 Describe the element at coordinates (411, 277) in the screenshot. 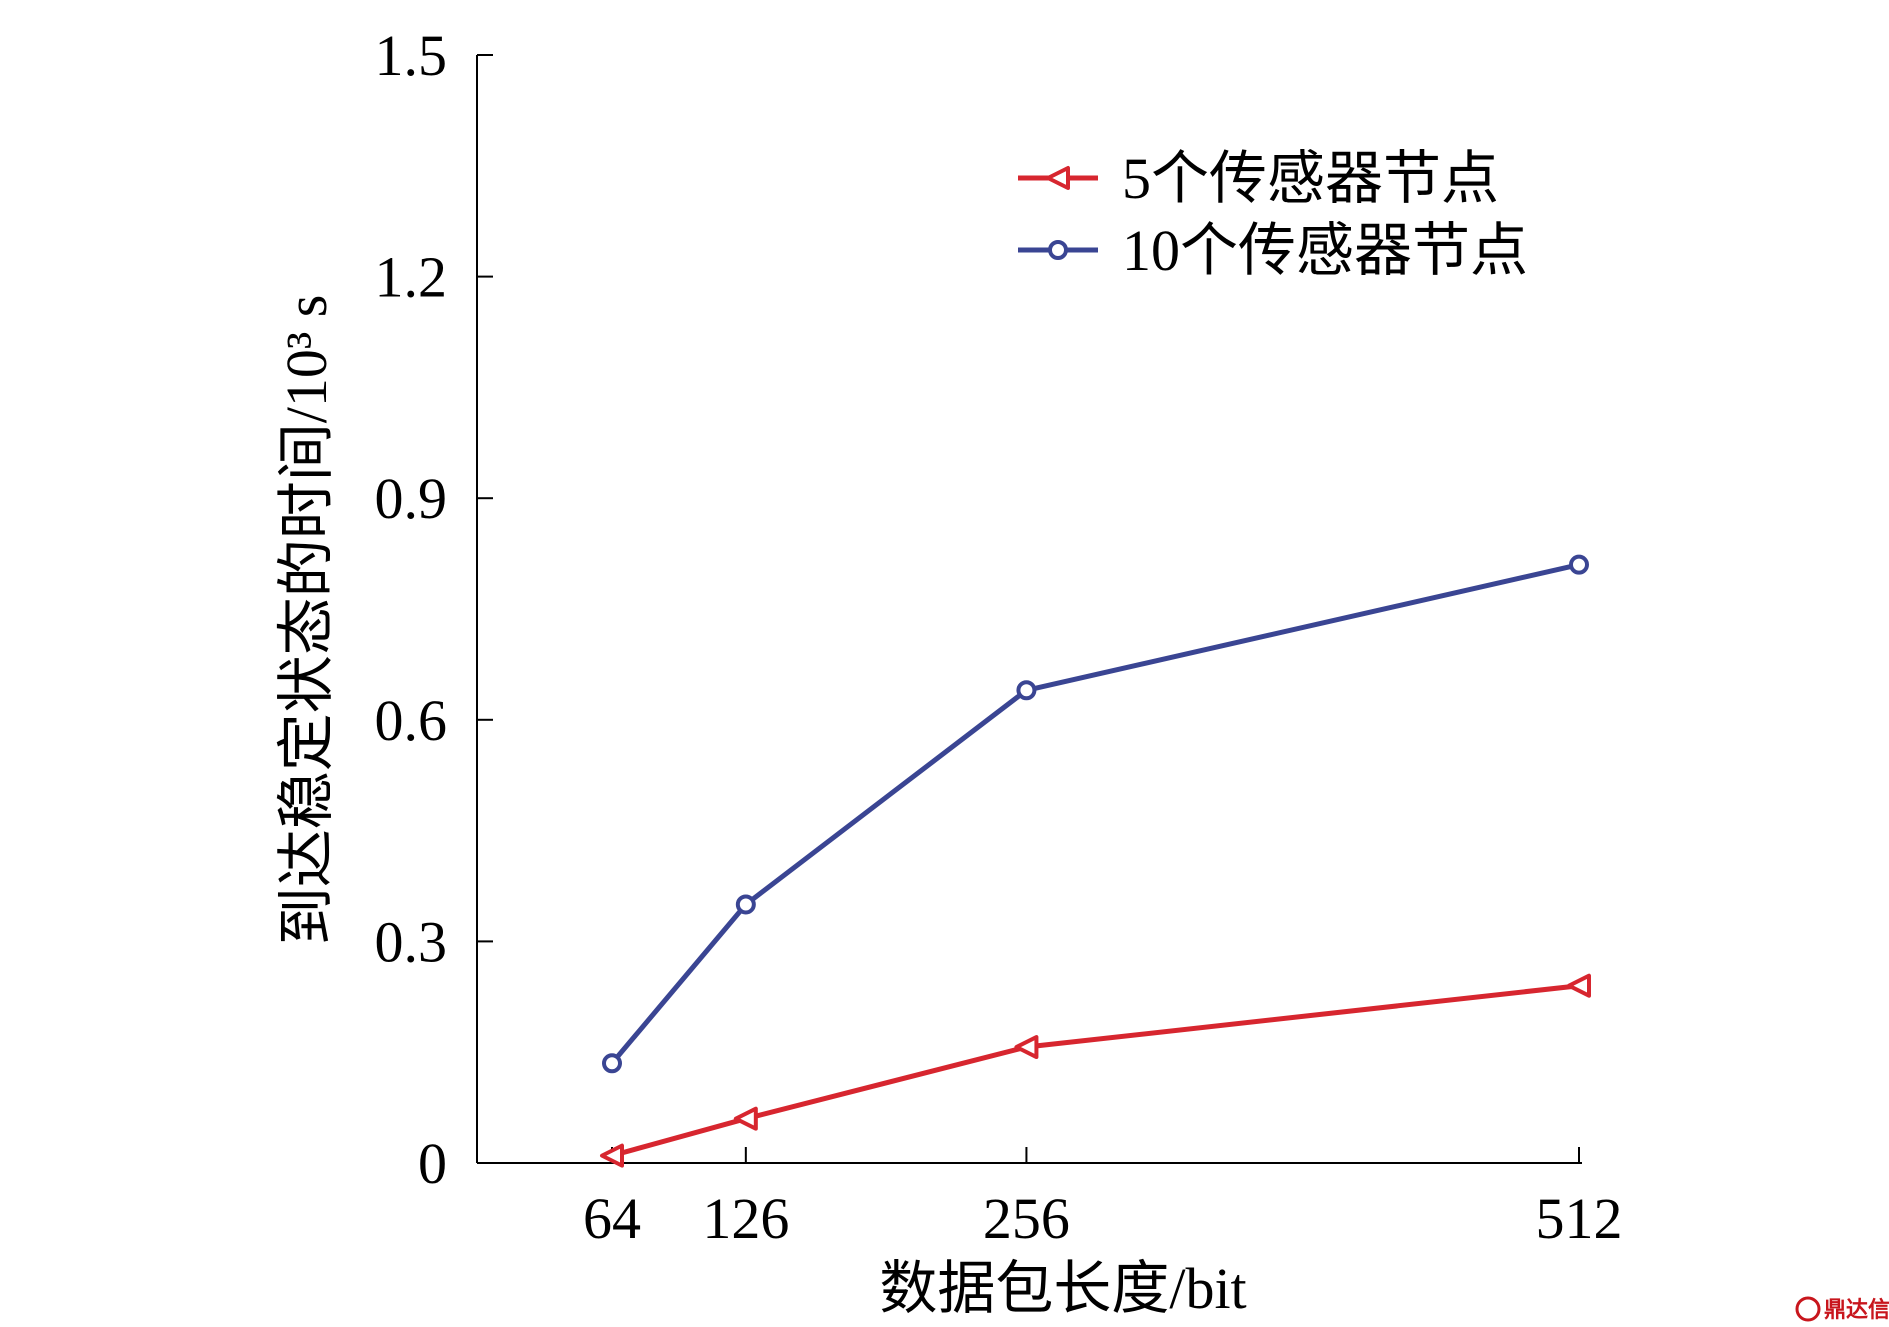

I see `y-tick-label: 1.2` at that location.